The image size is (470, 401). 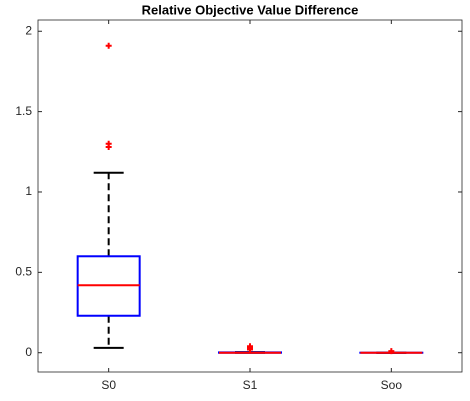 What do you see at coordinates (250, 385) in the screenshot?
I see `x-tick-label: S1` at bounding box center [250, 385].